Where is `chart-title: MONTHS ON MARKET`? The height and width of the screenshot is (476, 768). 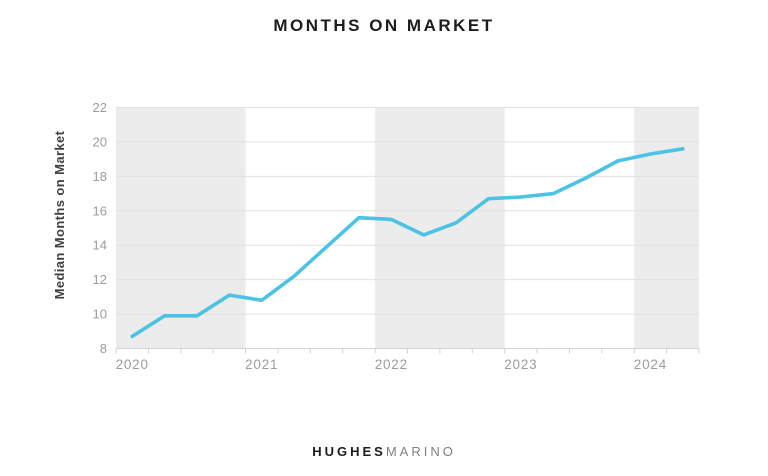
chart-title: MONTHS ON MARKET is located at coordinates (384, 25).